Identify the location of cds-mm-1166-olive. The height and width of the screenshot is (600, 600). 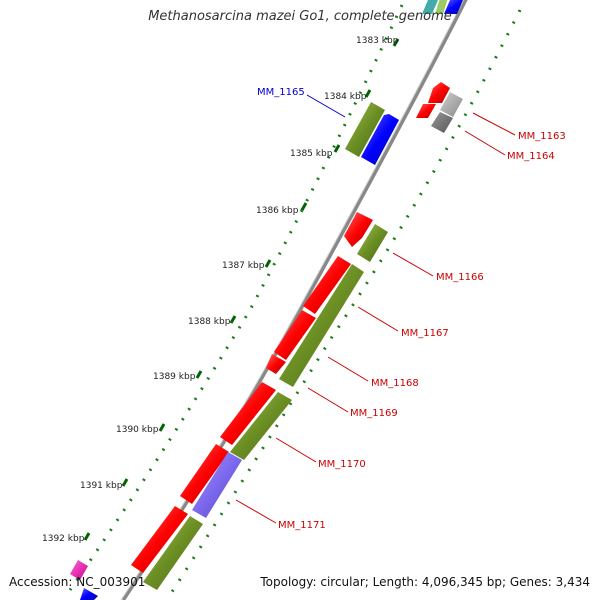
(372, 243).